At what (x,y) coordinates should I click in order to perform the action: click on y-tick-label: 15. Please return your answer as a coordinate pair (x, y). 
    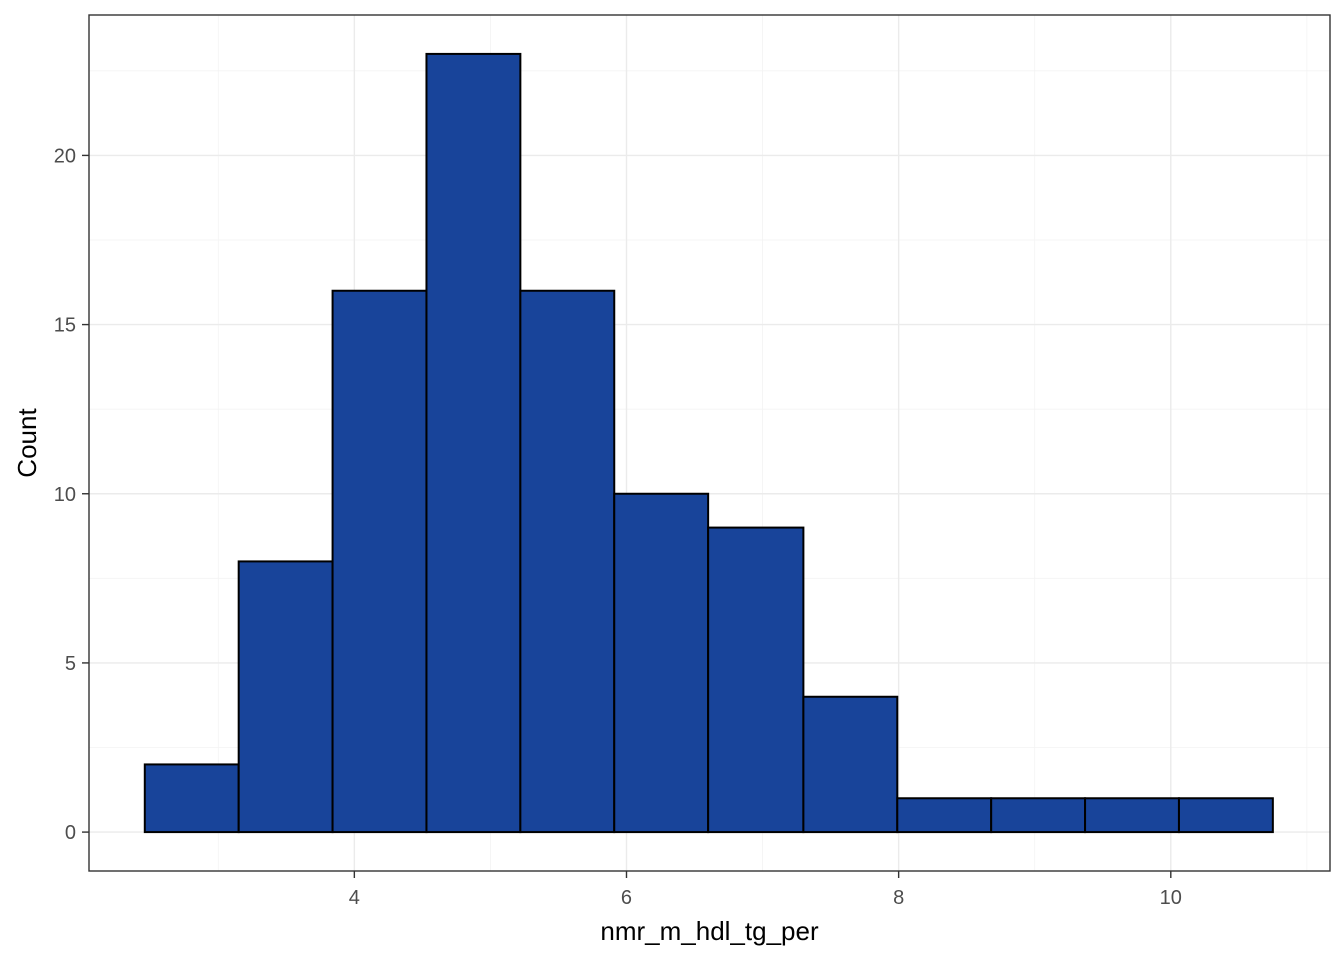
    Looking at the image, I should click on (65, 326).